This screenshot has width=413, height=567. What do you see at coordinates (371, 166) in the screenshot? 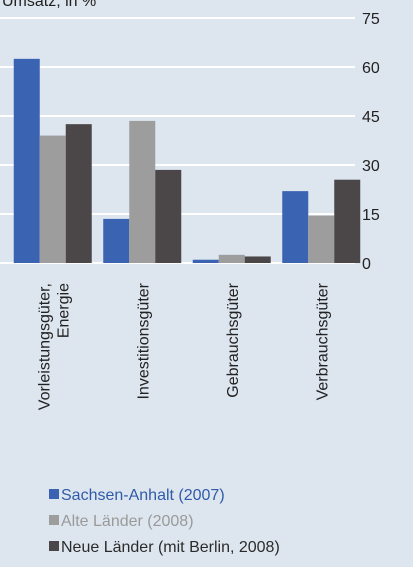
I see `y-tick-label: 30` at bounding box center [371, 166].